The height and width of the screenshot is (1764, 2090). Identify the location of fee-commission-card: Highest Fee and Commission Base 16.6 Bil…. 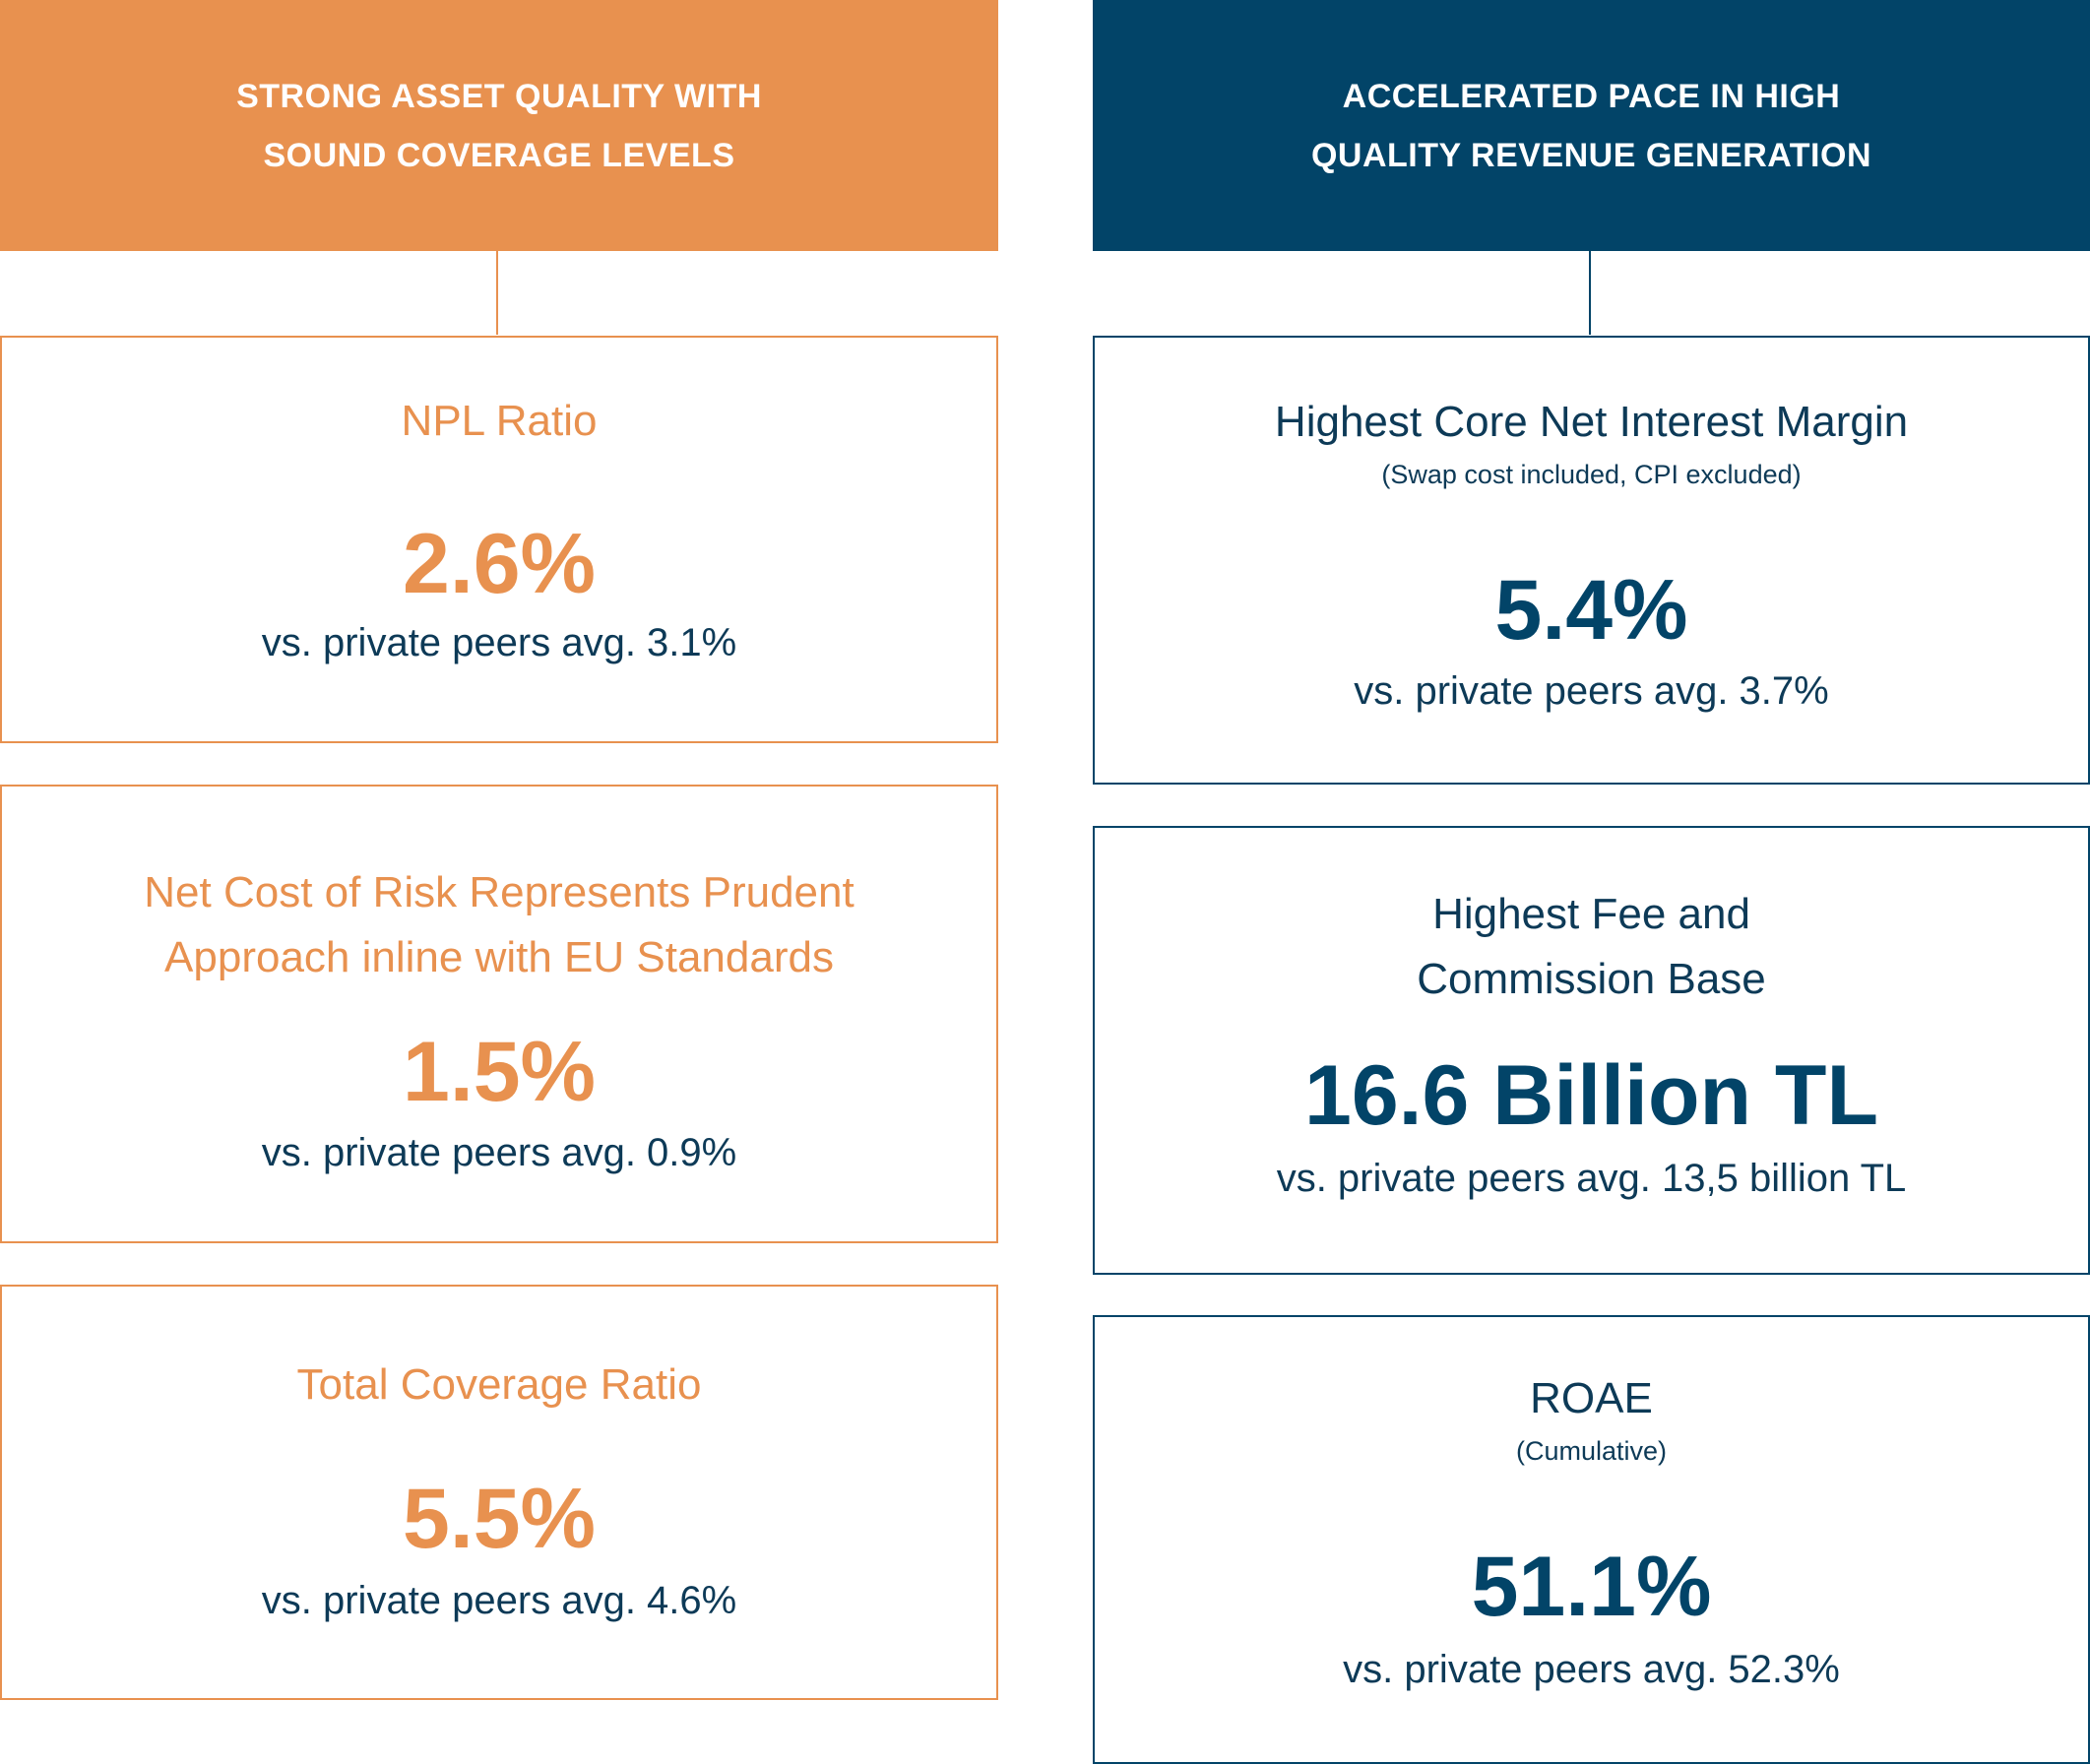
(1591, 1050).